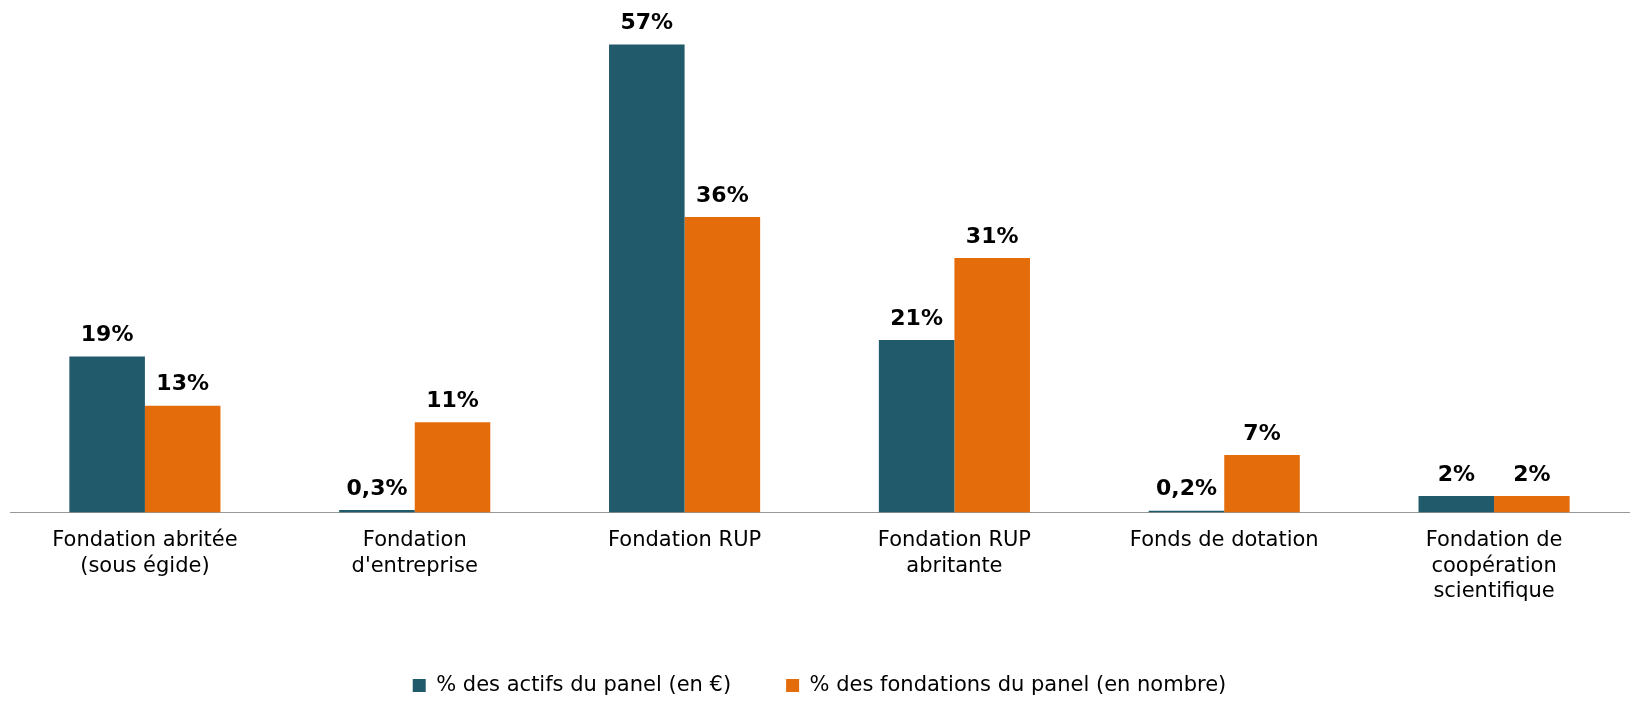  Describe the element at coordinates (377, 487) in the screenshot. I see `data-label: 0,3%` at that location.